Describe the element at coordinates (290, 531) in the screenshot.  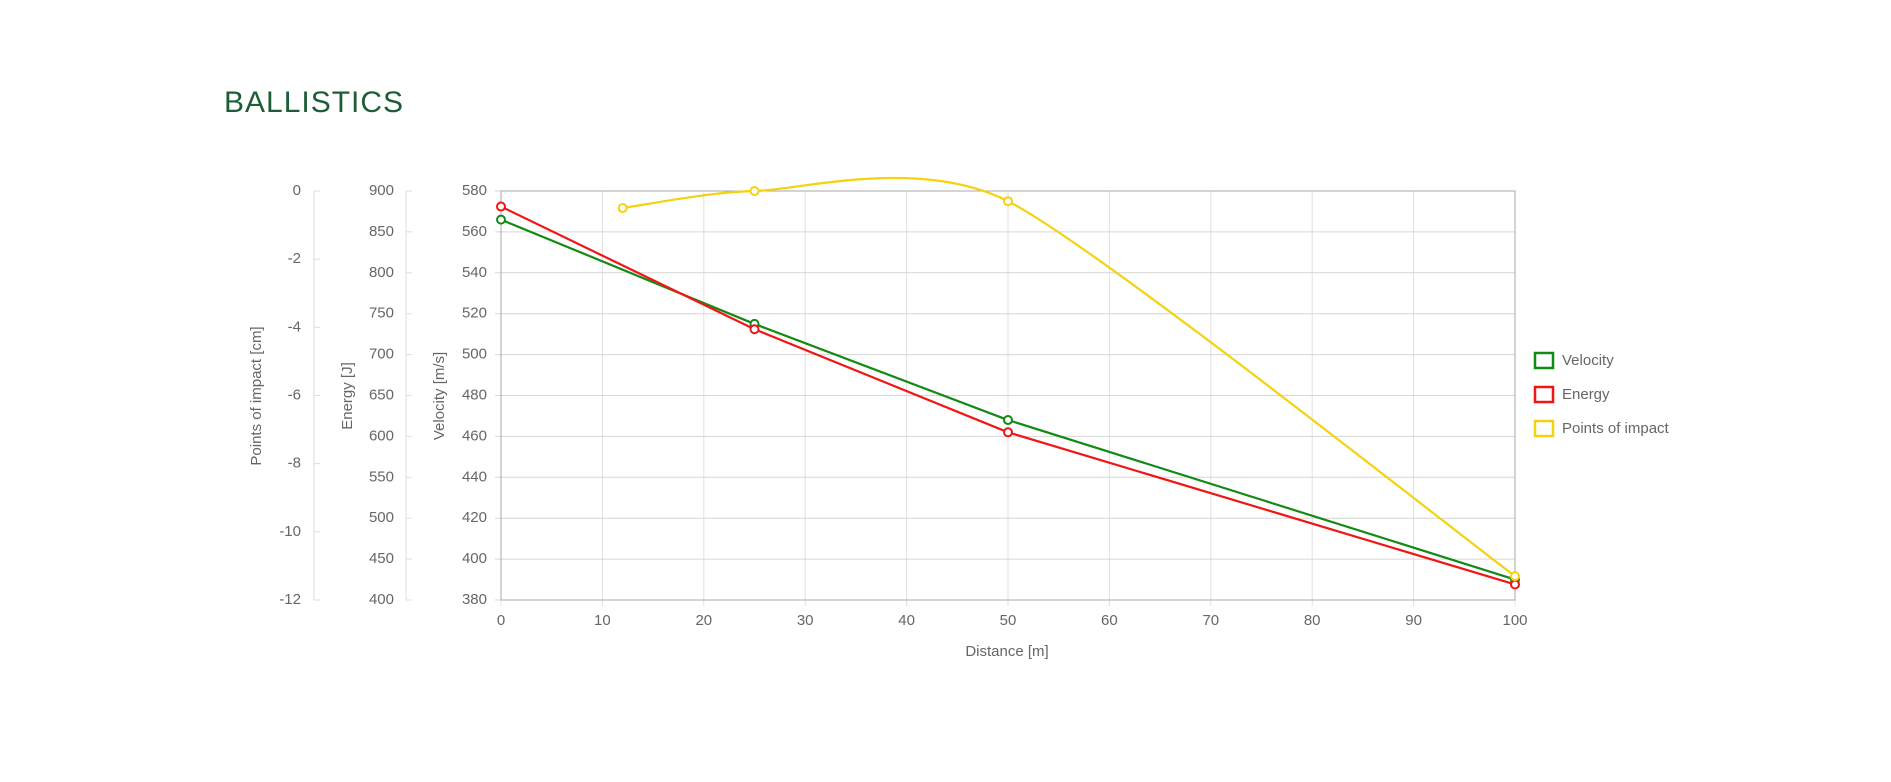
I see `y3-tick-label: -10` at that location.